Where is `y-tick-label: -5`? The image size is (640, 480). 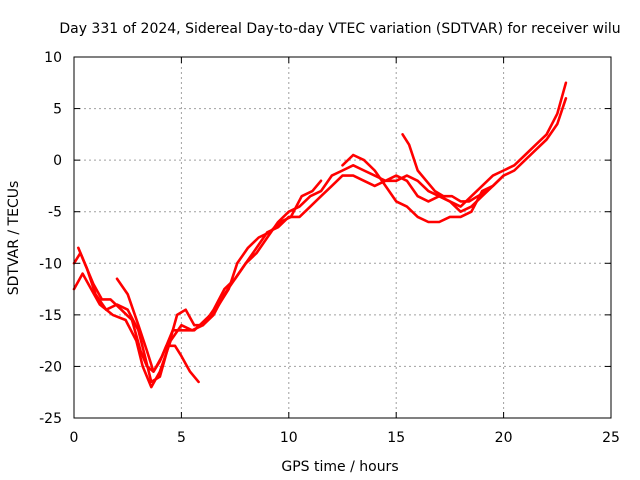 y-tick-label: -5 is located at coordinates (55, 213).